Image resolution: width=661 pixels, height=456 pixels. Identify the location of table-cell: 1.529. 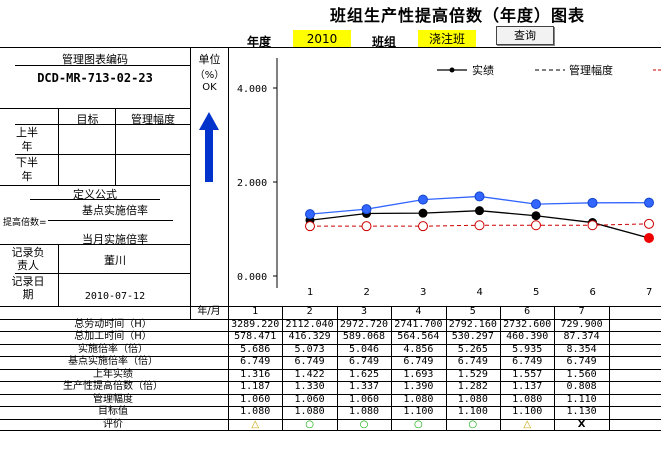
(472, 374).